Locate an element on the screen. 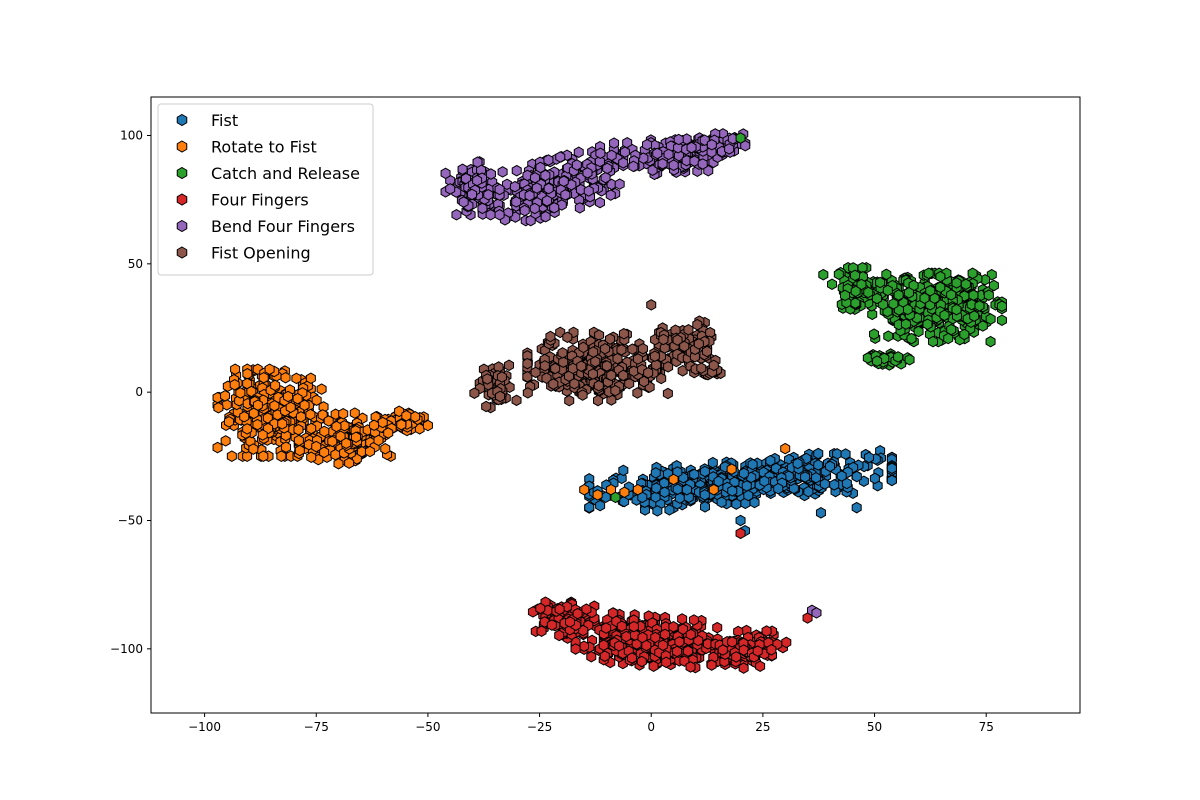  y-tick-label: −50 is located at coordinates (130, 521).